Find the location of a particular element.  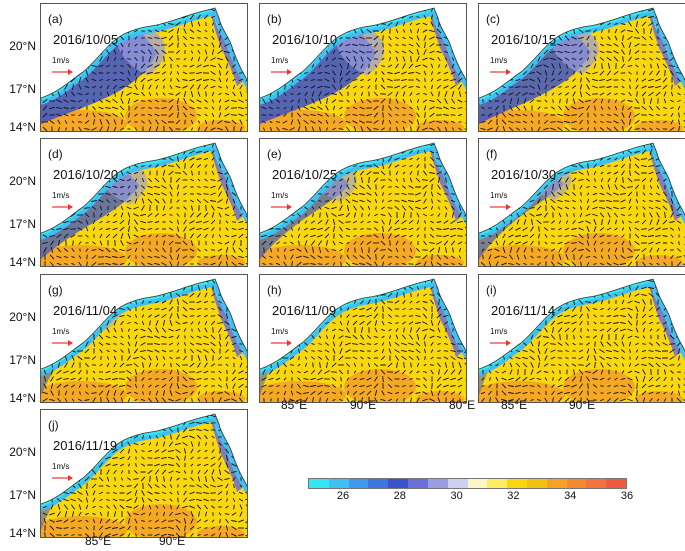

panel-tag: (h) is located at coordinates (274, 290).